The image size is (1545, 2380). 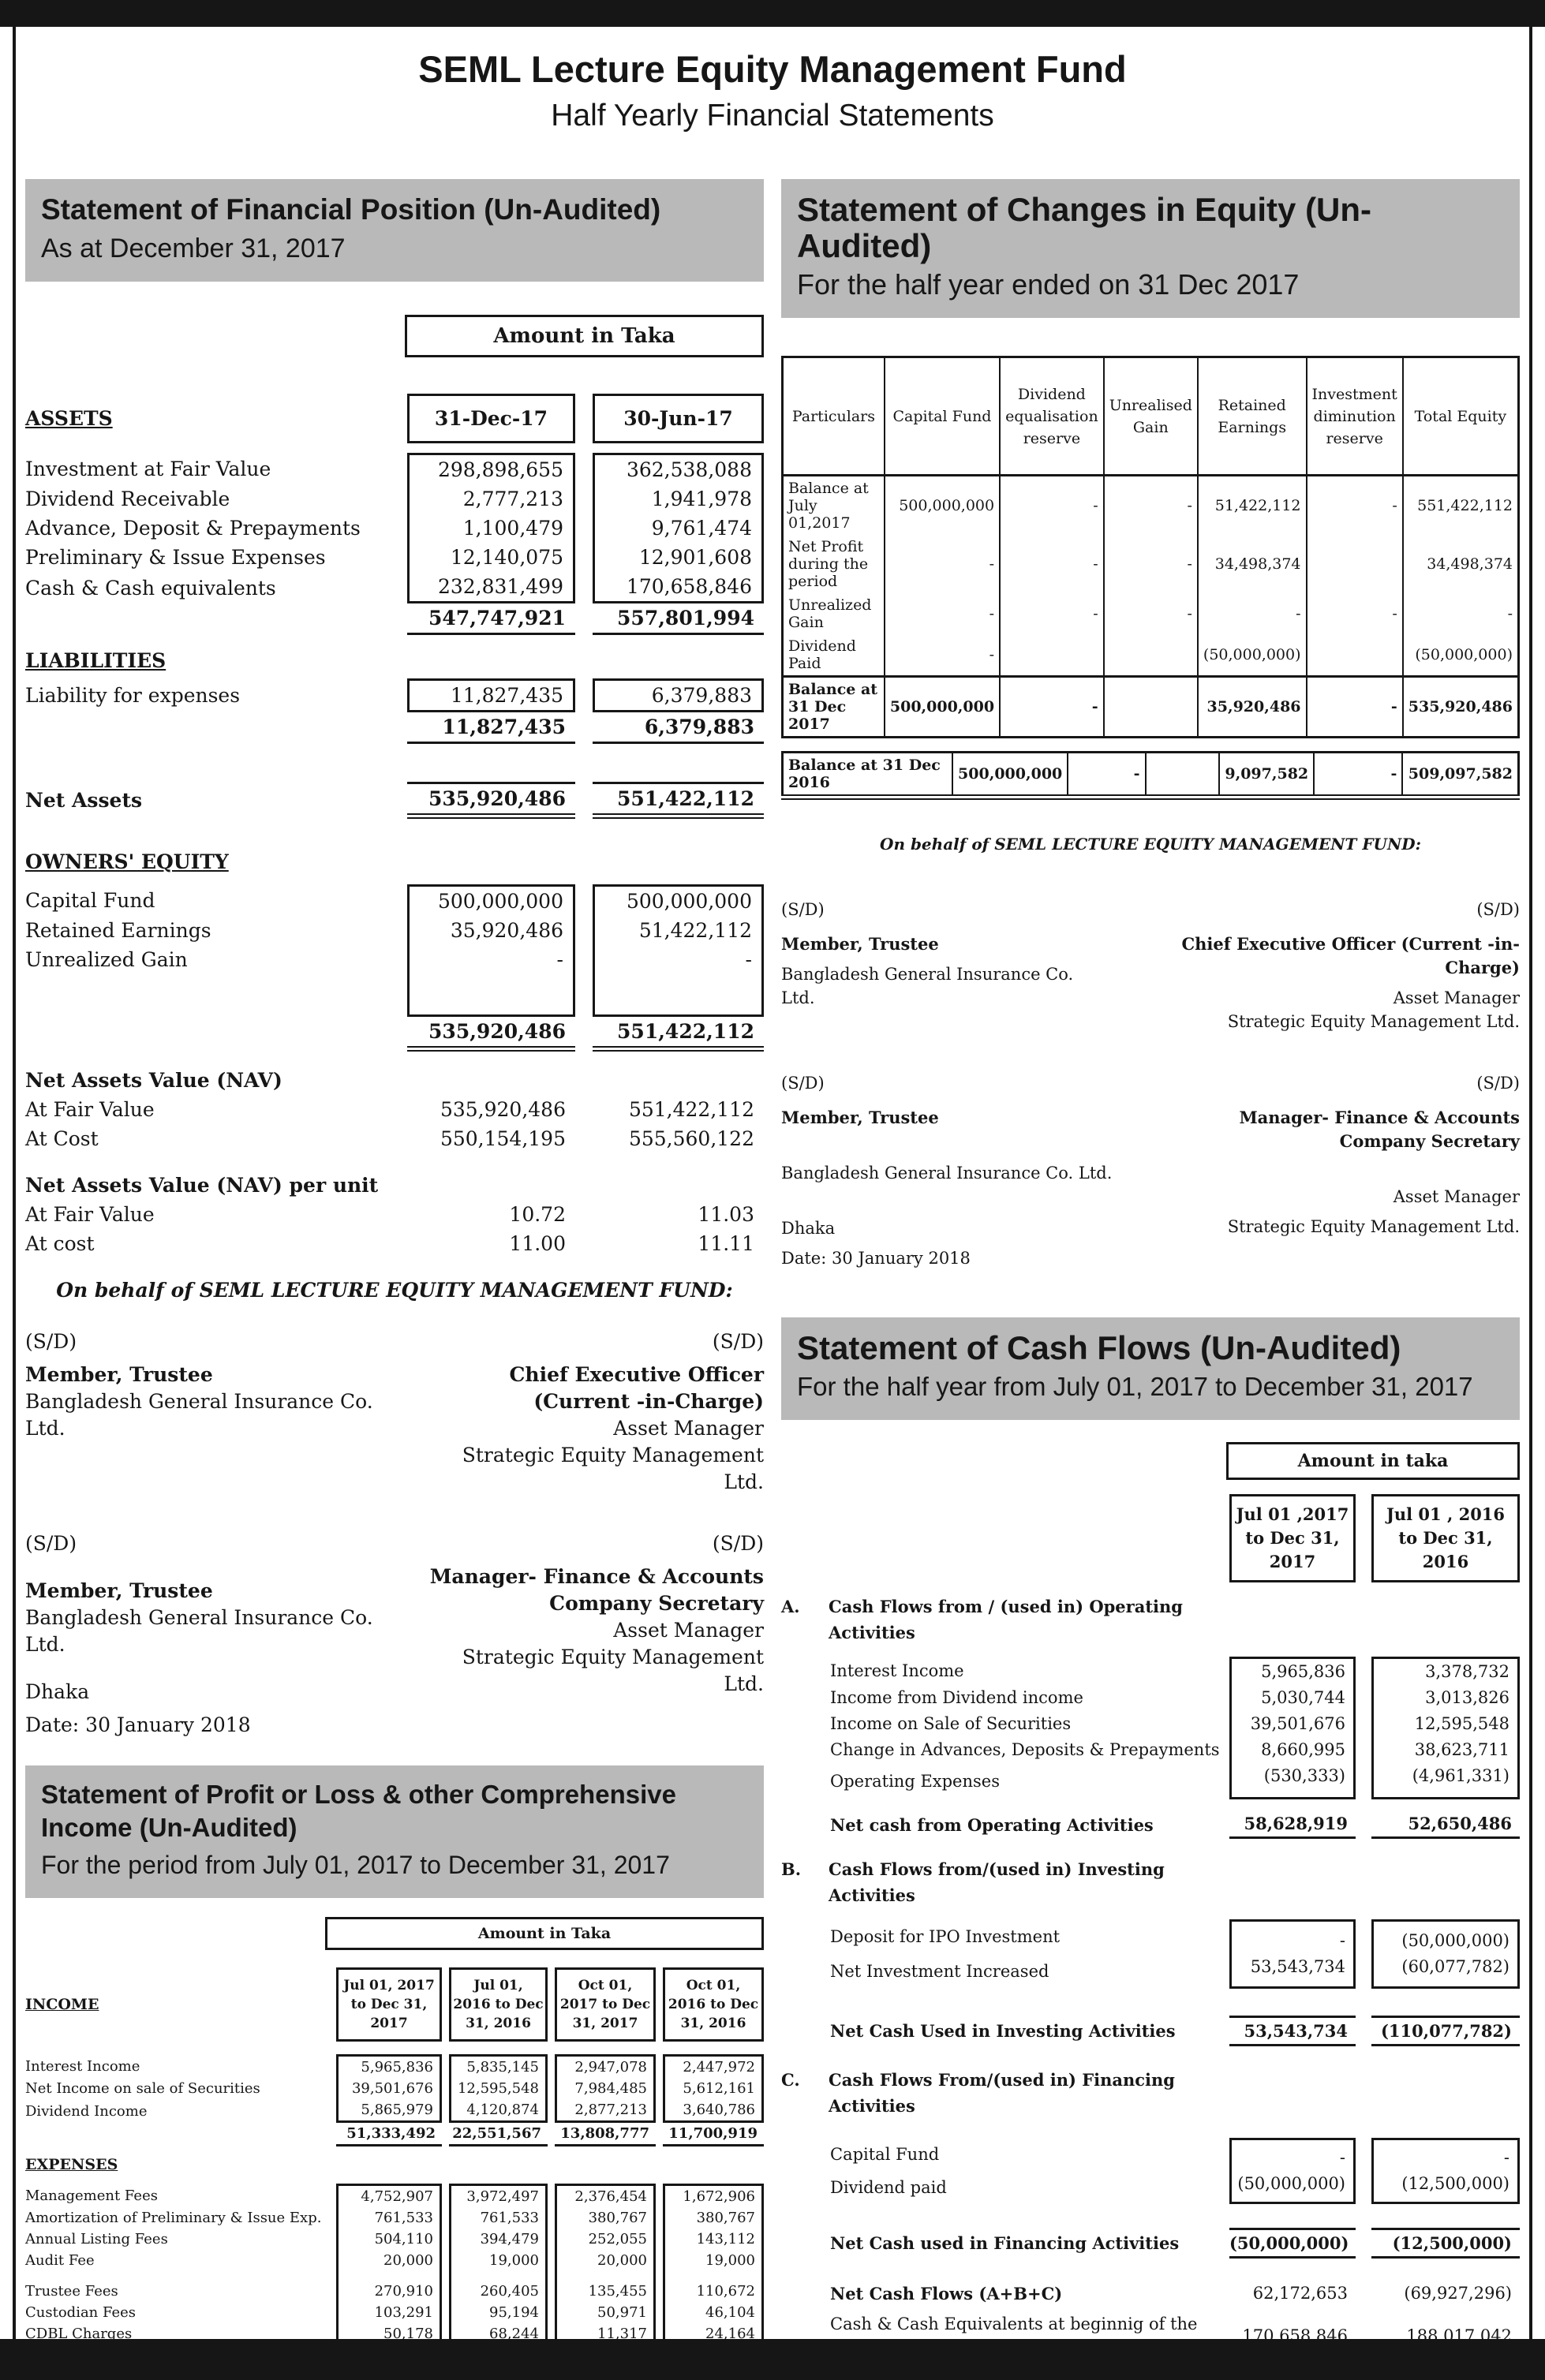 What do you see at coordinates (1150, 417) in the screenshot?
I see `column-header: Unrealised Gain` at bounding box center [1150, 417].